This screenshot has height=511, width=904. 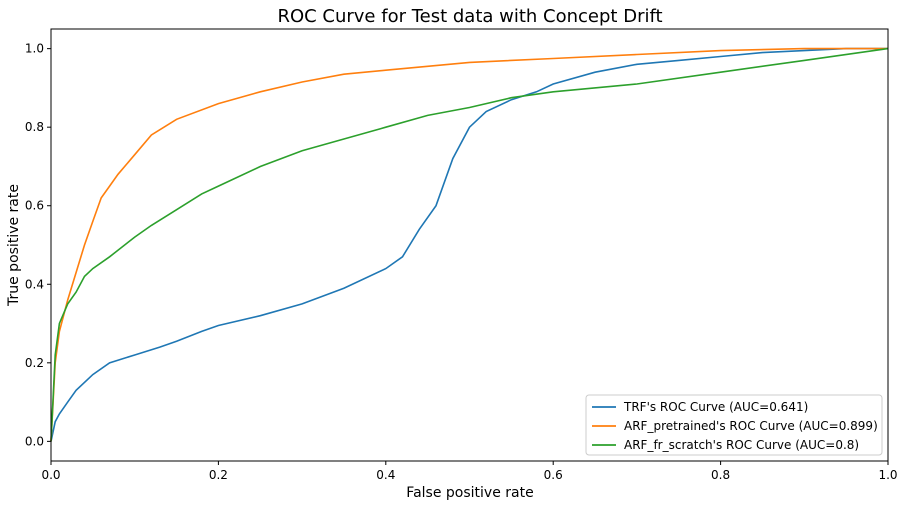 I want to click on y-tick-label: 0.4, so click(x=34, y=284).